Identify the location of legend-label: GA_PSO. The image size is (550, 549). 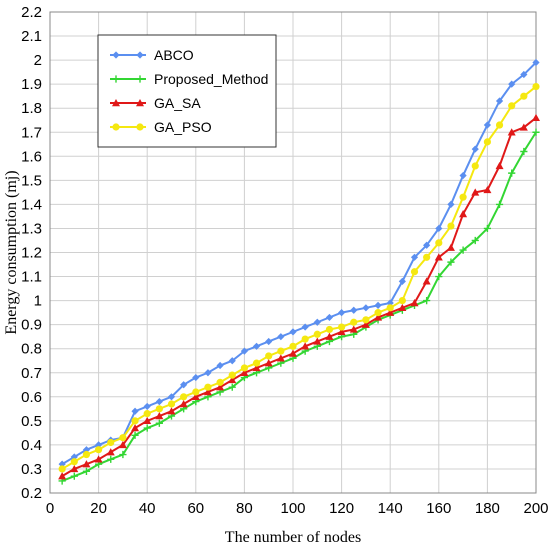
(183, 127).